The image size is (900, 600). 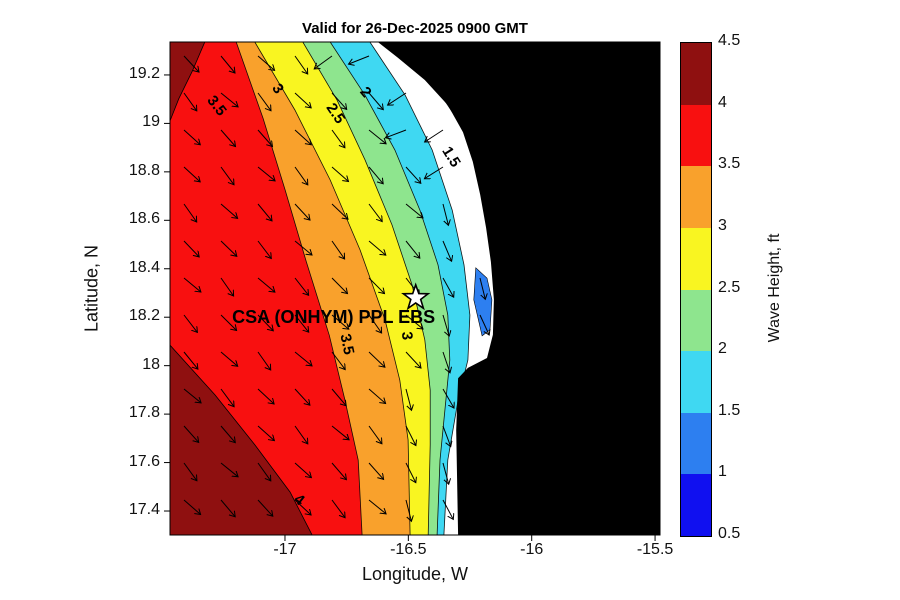 I want to click on station-star-icon, so click(x=416, y=296).